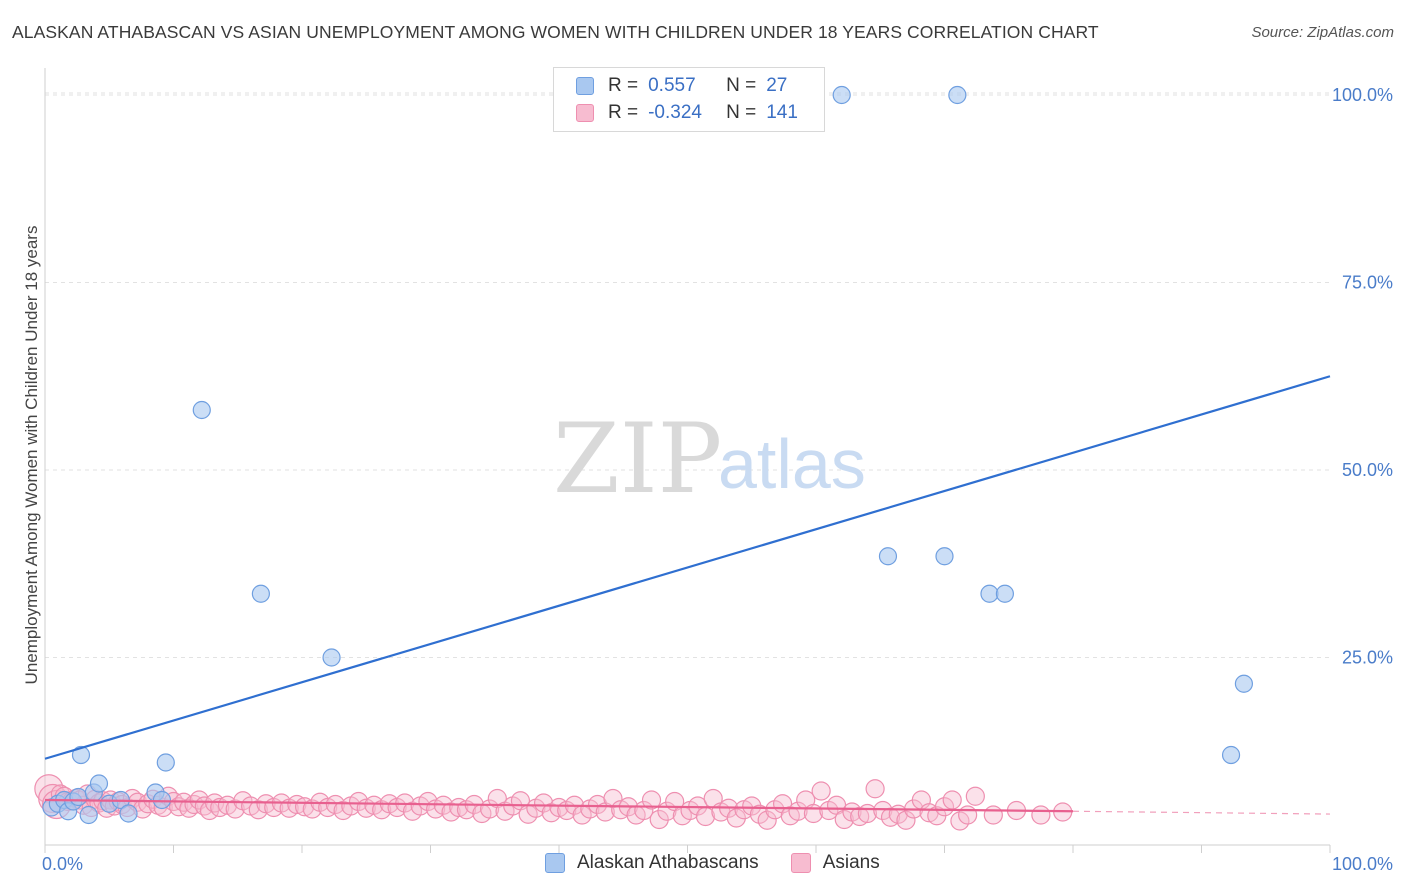  I want to click on source-label: Source: ZipAtlas.com, so click(1322, 32).